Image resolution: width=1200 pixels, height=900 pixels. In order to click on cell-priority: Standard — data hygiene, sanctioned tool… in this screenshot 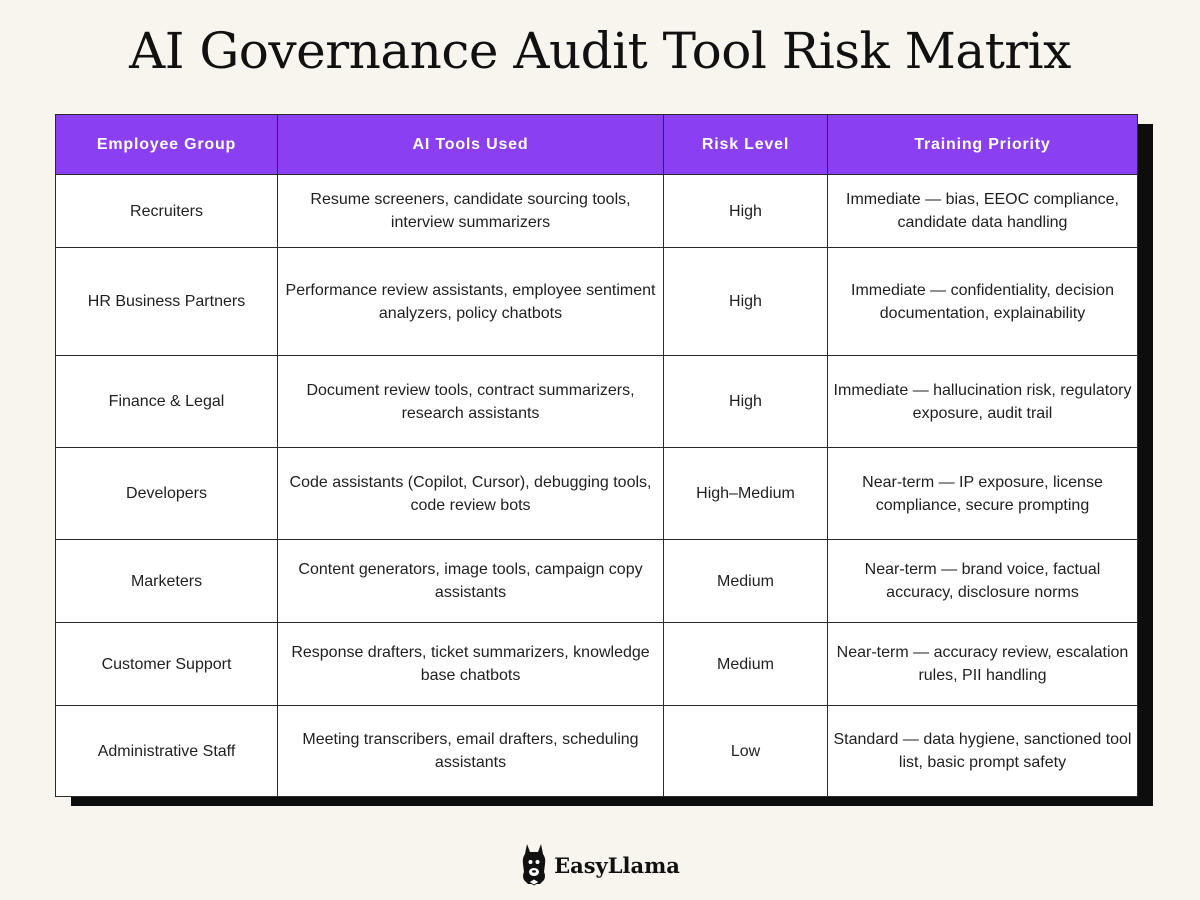, I will do `click(982, 751)`.